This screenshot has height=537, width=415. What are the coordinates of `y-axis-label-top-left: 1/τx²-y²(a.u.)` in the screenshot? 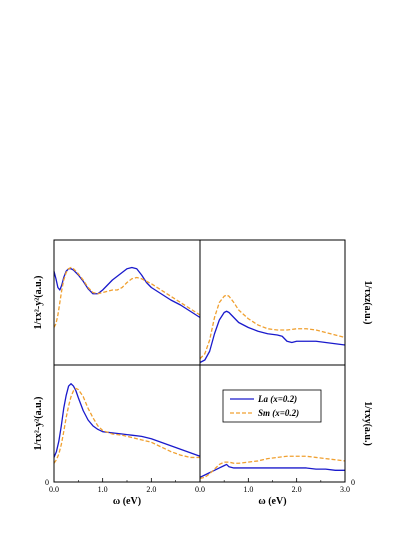 It's located at (38, 303).